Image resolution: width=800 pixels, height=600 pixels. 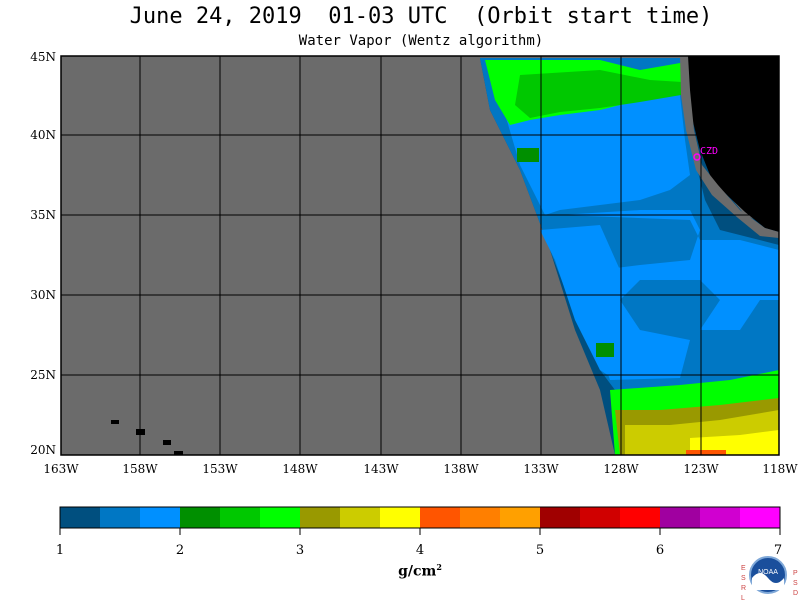 I want to click on unit-main: g/cm, so click(x=417, y=571).